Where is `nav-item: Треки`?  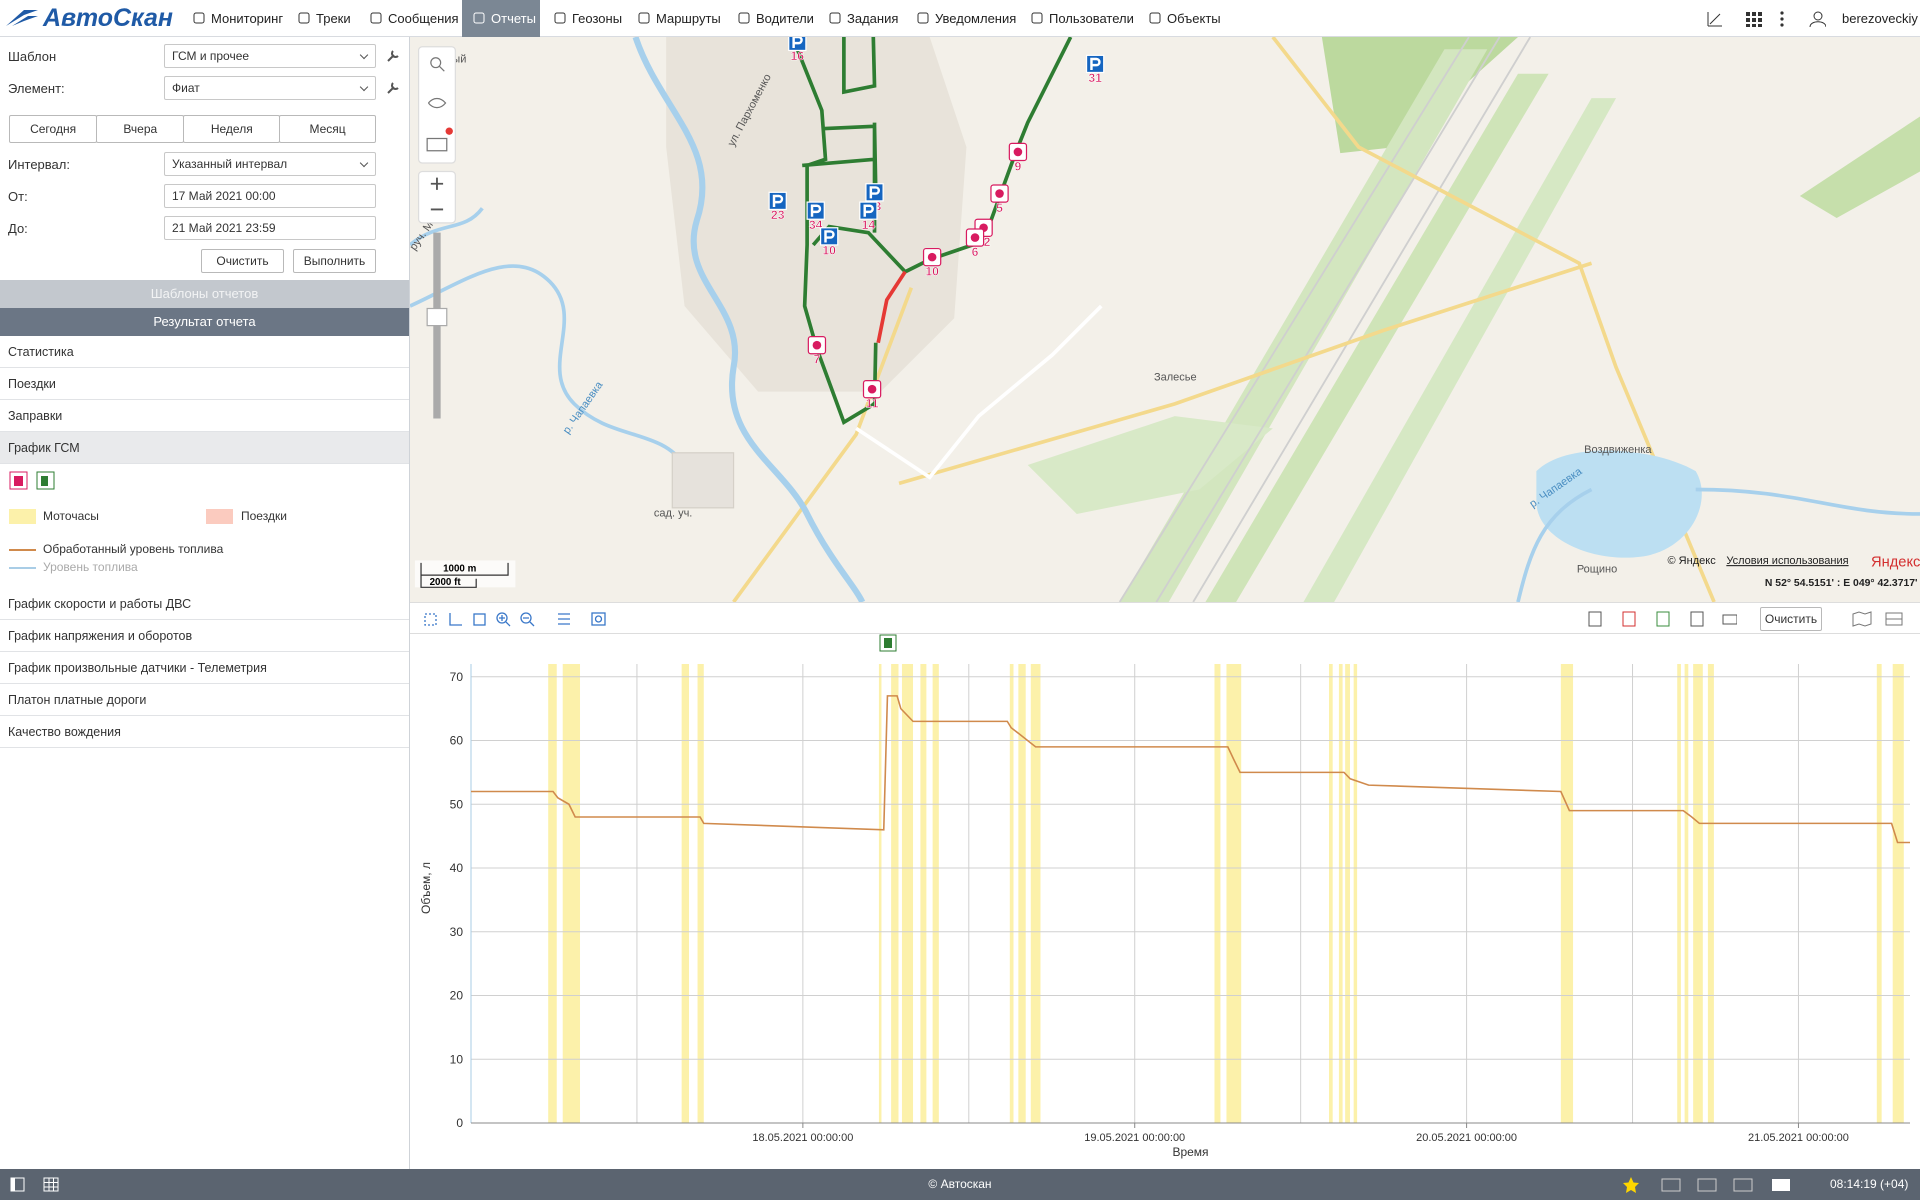 nav-item: Треки is located at coordinates (333, 18).